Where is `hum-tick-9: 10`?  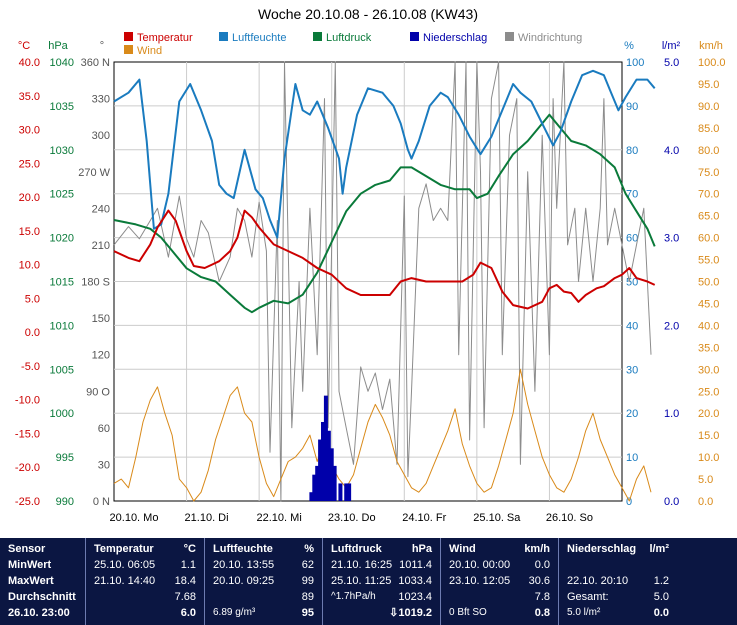 hum-tick-9: 10 is located at coordinates (632, 458).